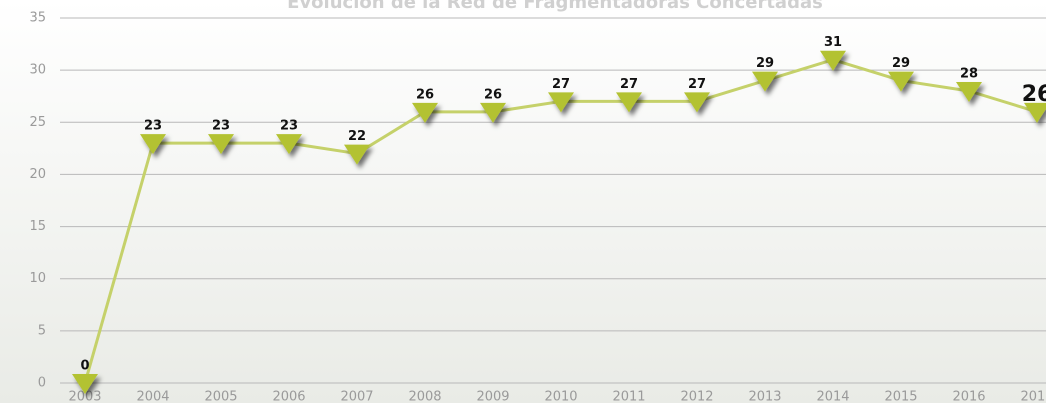 Image resolution: width=1046 pixels, height=403 pixels. I want to click on y-tick-label: 5, so click(42, 330).